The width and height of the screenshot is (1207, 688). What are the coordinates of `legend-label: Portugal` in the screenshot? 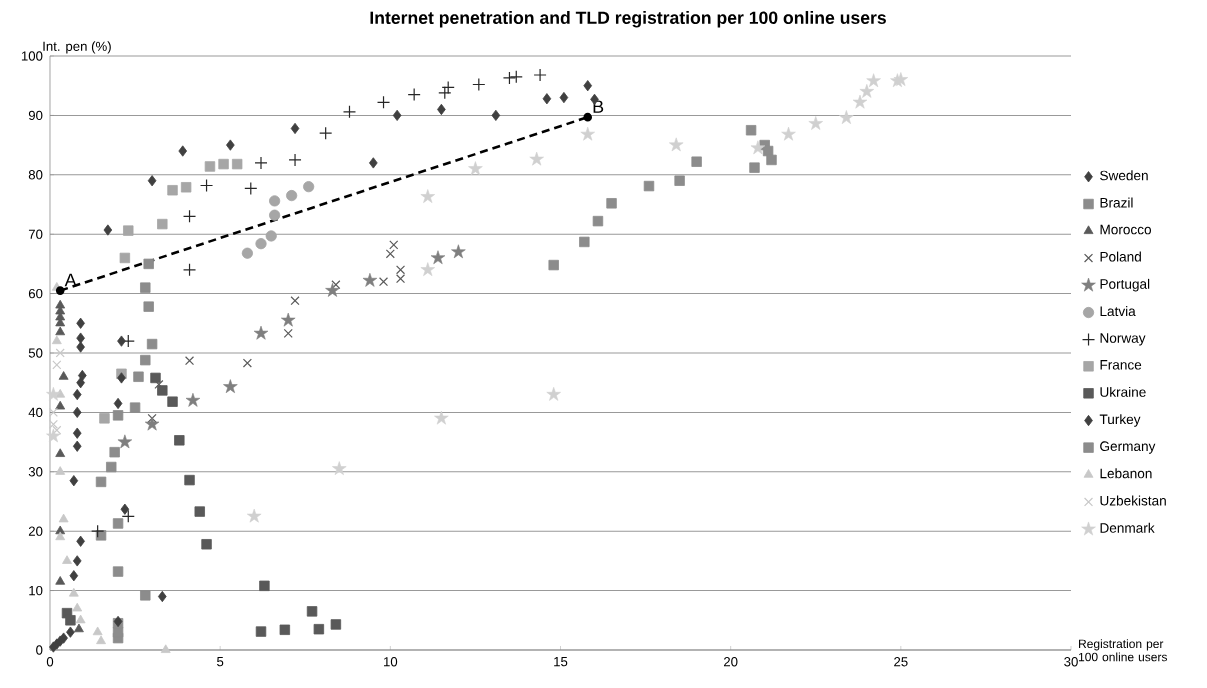 It's located at (1125, 285).